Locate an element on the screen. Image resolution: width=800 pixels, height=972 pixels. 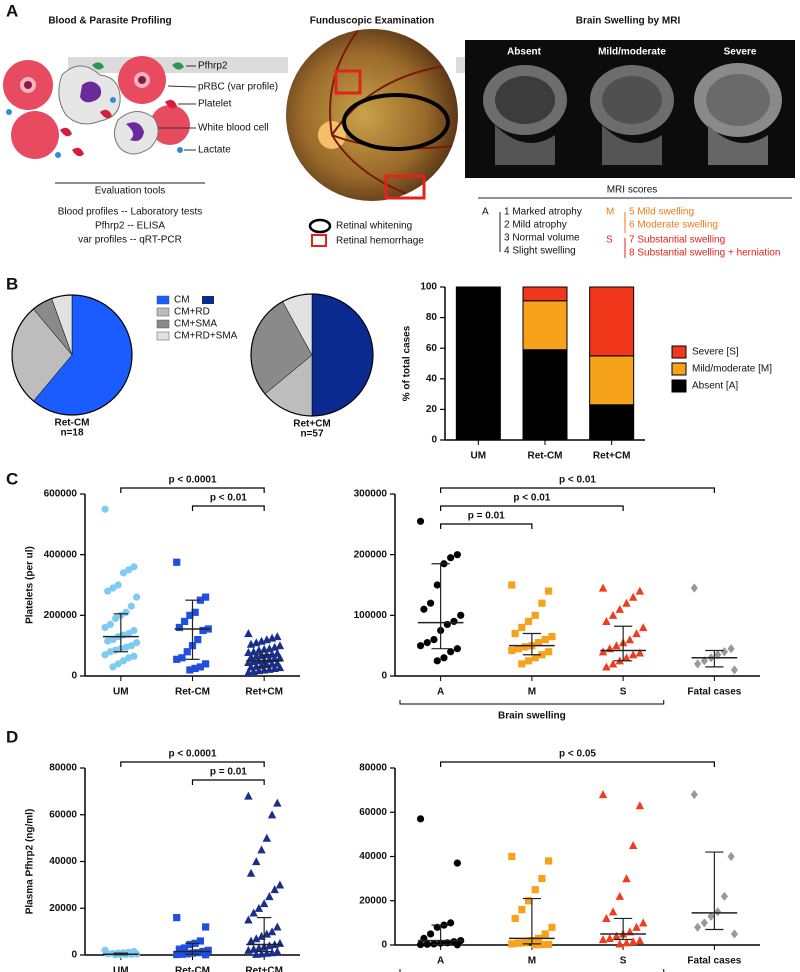
panel-title: Blood & Parasite Profiling is located at coordinates (109, 21).